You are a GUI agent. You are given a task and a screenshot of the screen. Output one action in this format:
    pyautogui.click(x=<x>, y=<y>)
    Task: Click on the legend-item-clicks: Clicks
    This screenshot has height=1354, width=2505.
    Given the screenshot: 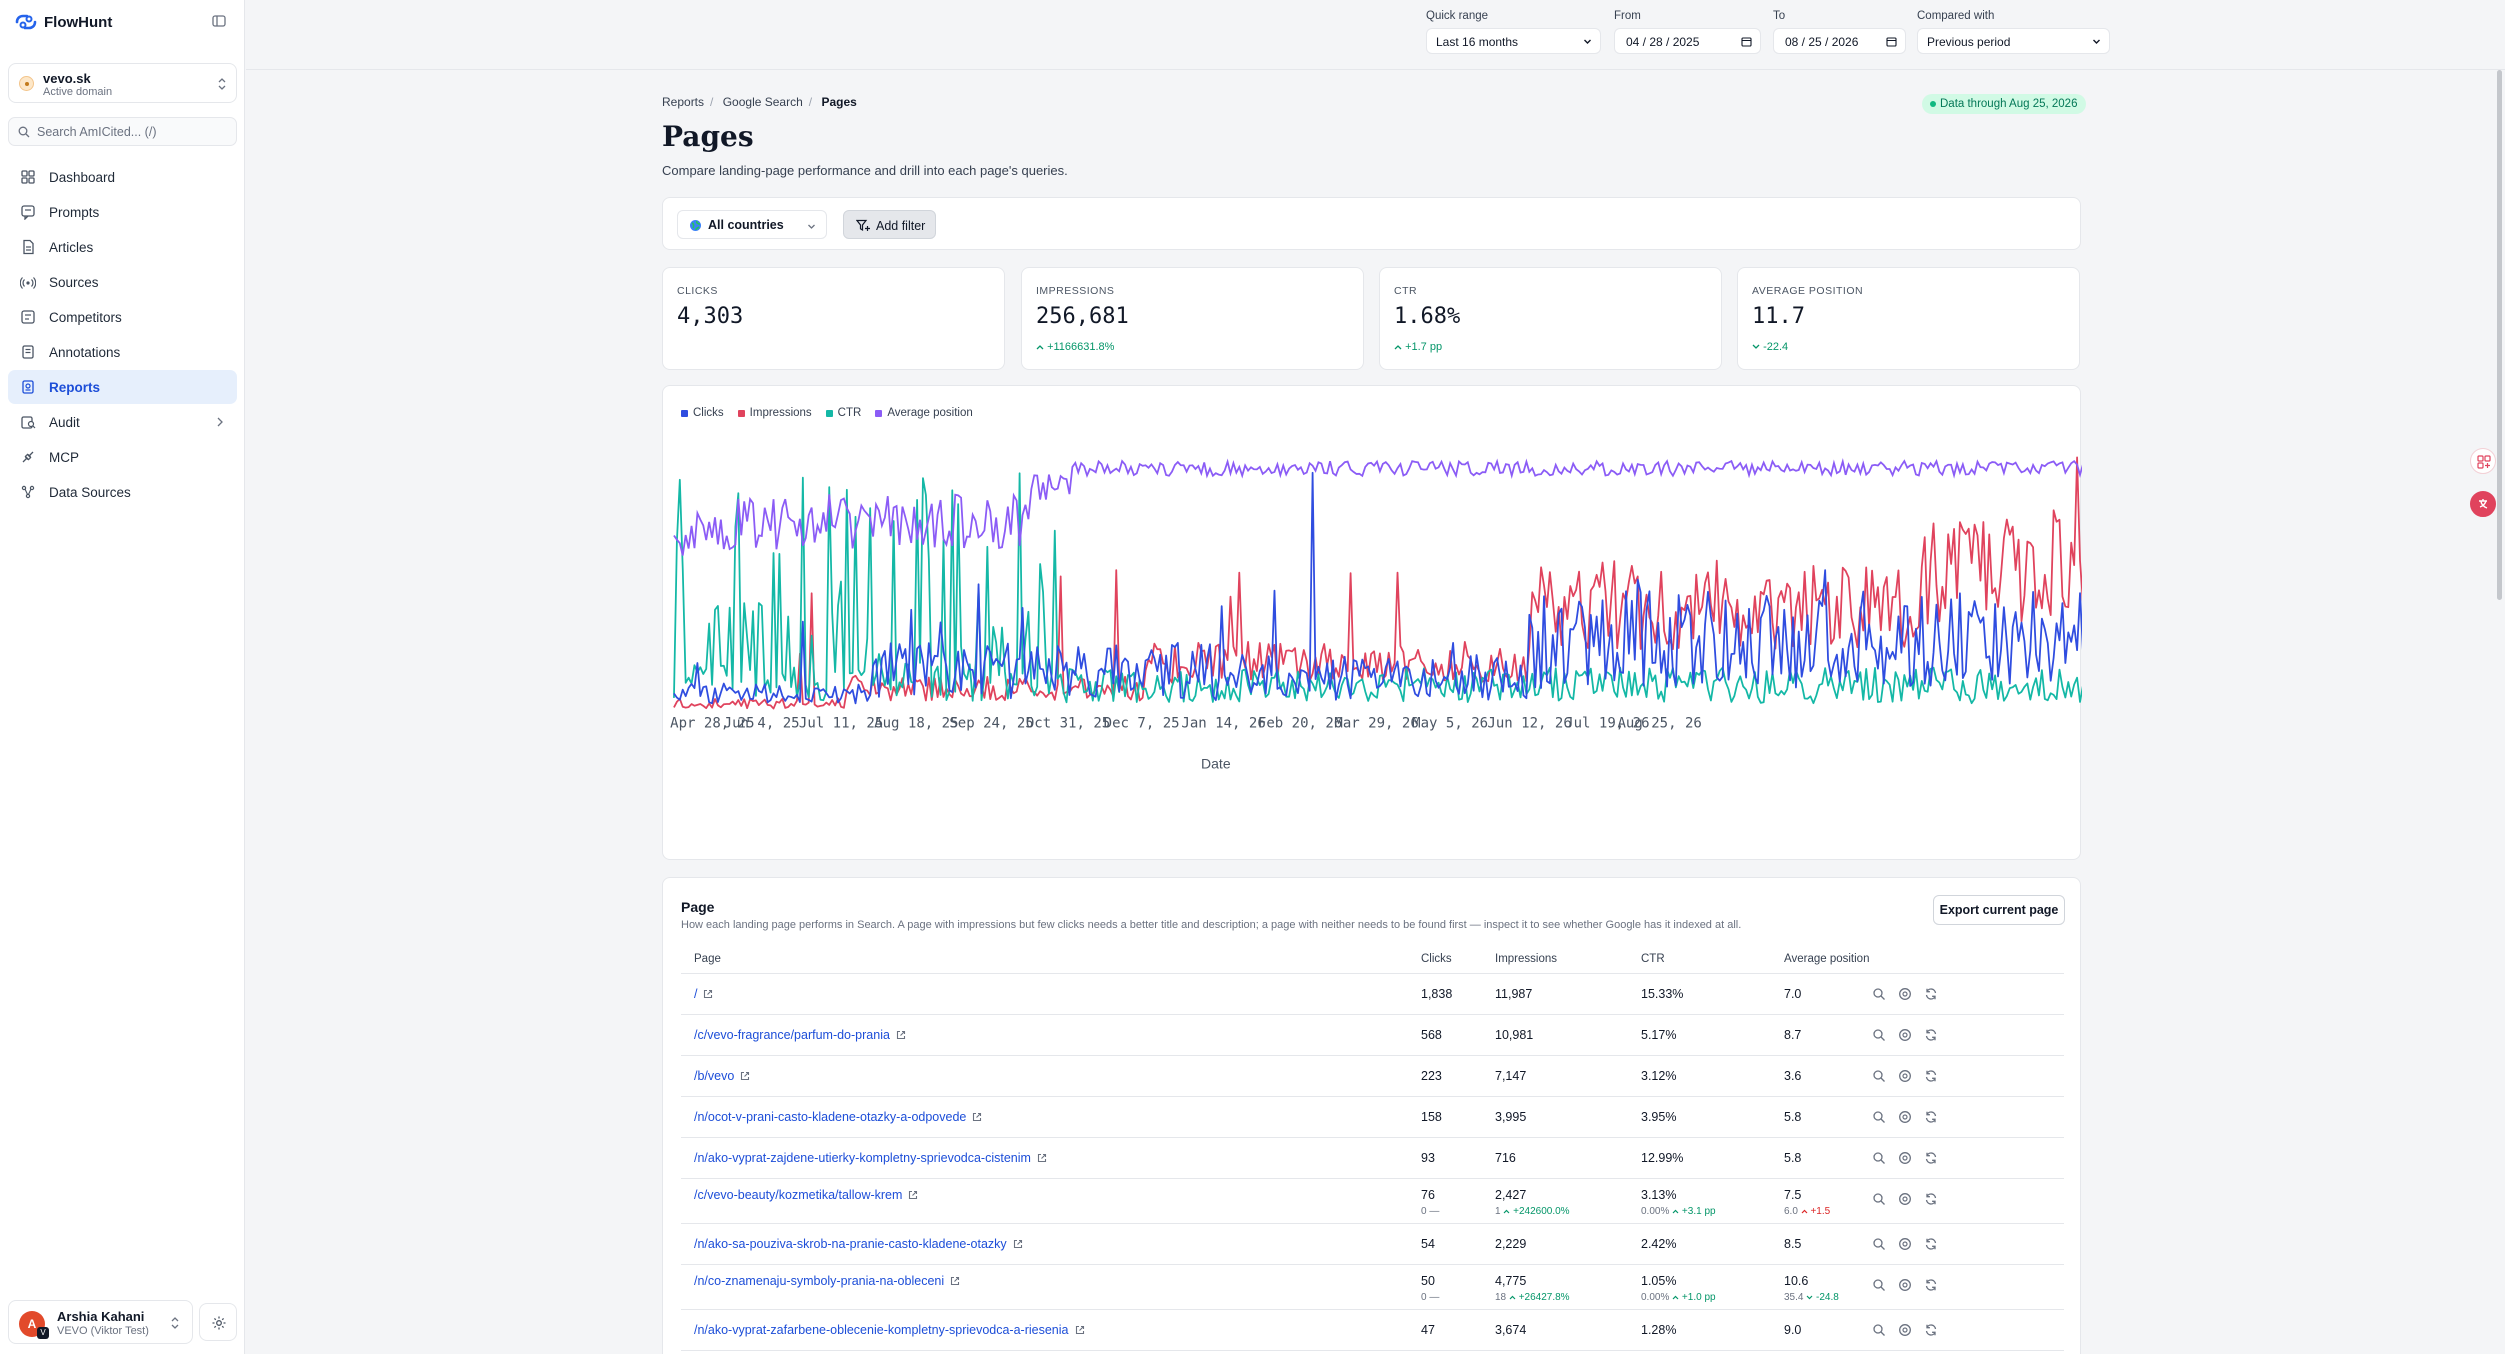 What is the action you would take?
    pyautogui.click(x=702, y=413)
    